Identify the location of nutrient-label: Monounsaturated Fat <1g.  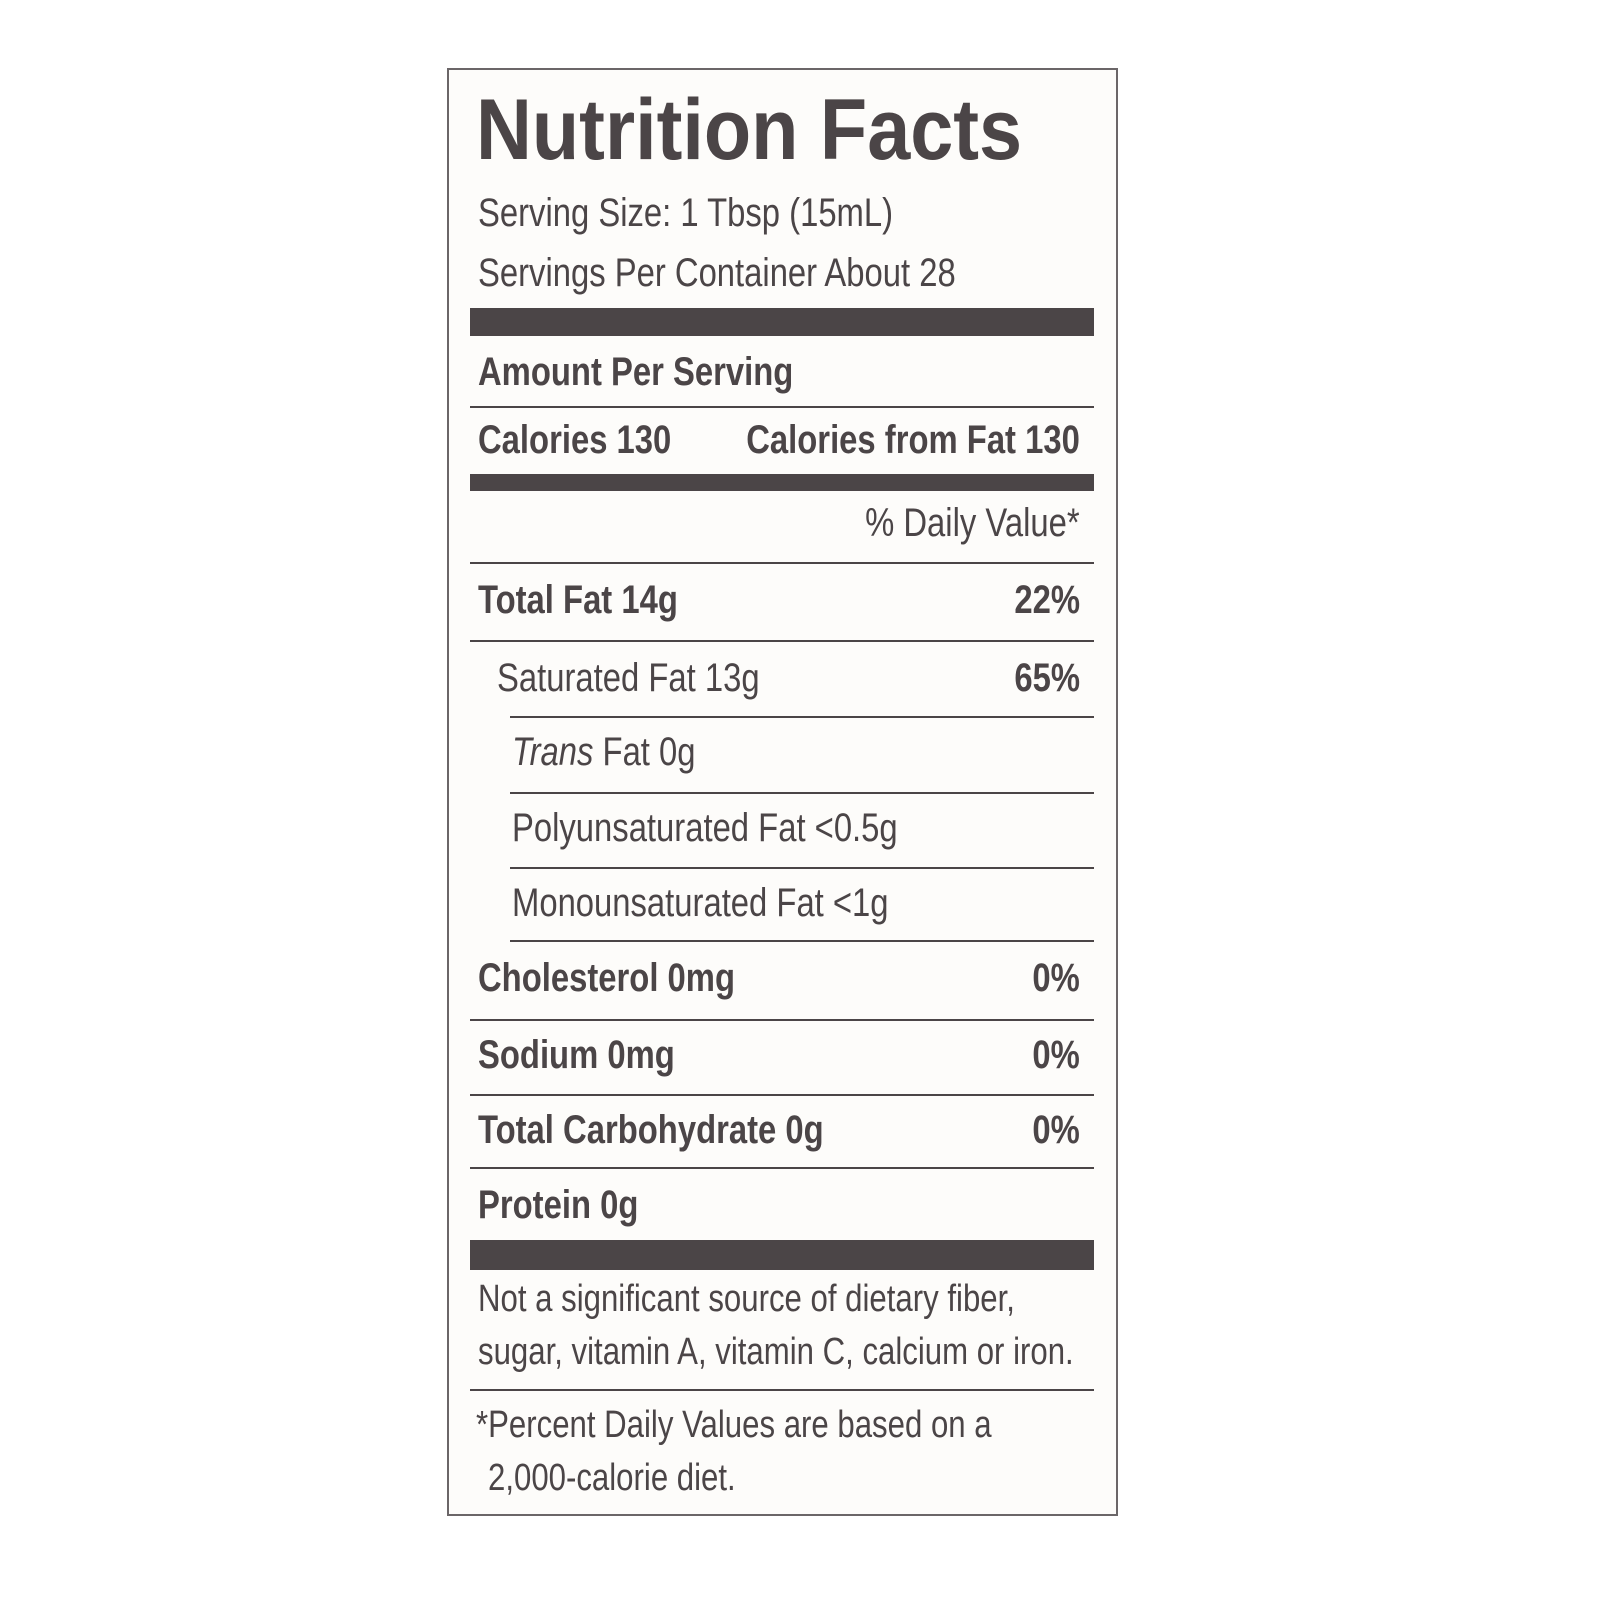
(700, 903).